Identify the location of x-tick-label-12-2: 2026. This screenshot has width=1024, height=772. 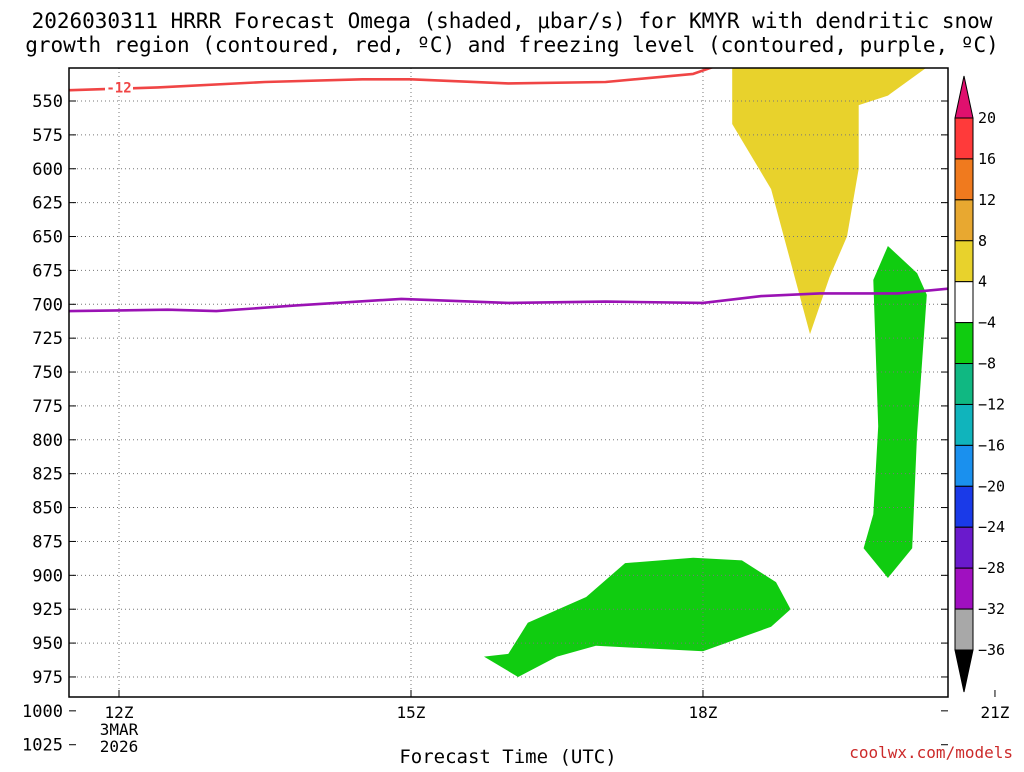
(119, 746).